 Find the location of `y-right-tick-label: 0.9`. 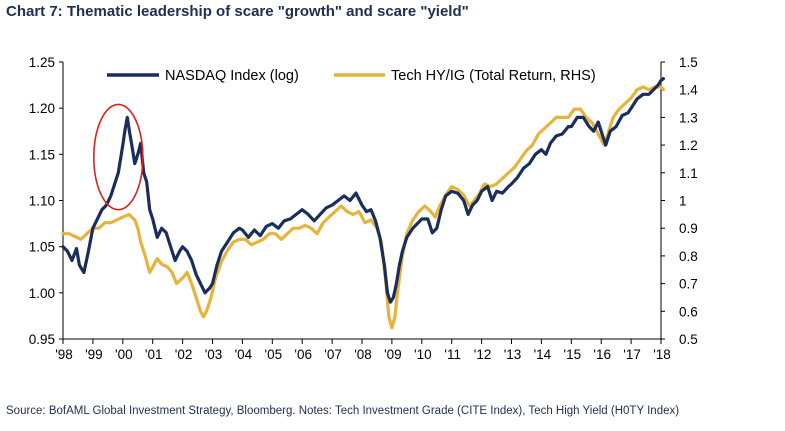

y-right-tick-label: 0.9 is located at coordinates (688, 228).